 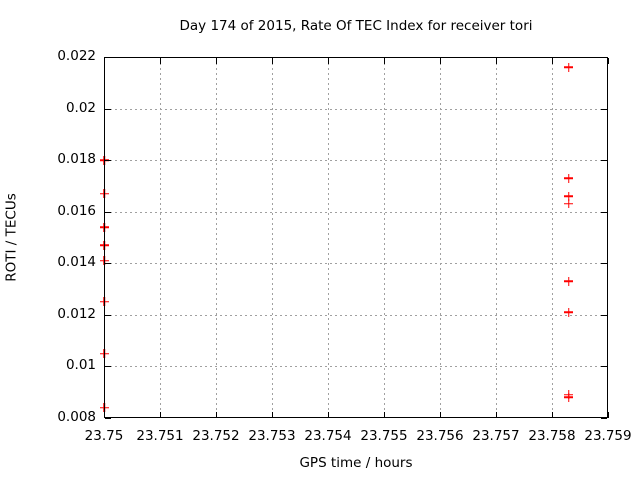 I want to click on y-tick-label: 0.02, so click(x=80, y=107).